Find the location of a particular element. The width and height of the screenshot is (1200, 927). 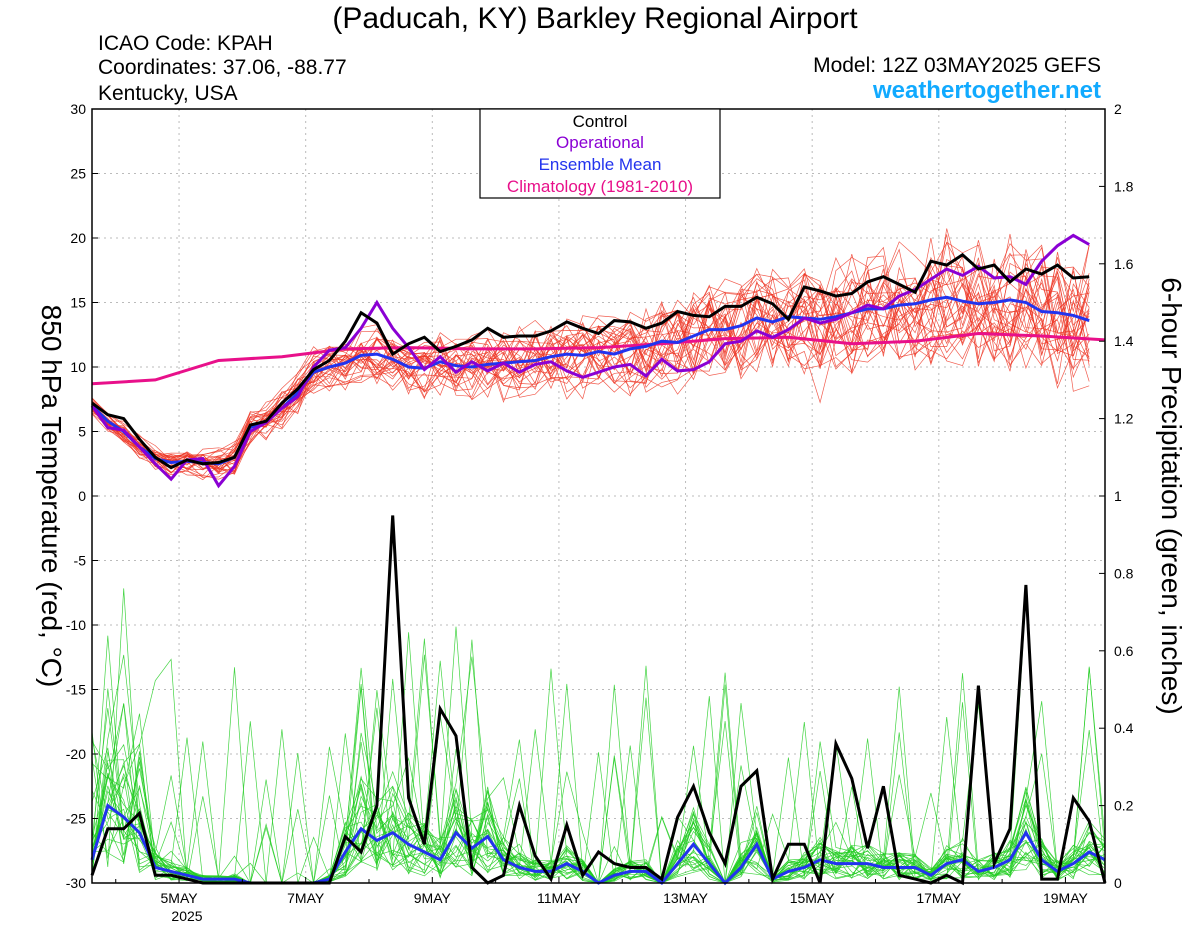

y2-tick-label: 0.2 is located at coordinates (1124, 806).